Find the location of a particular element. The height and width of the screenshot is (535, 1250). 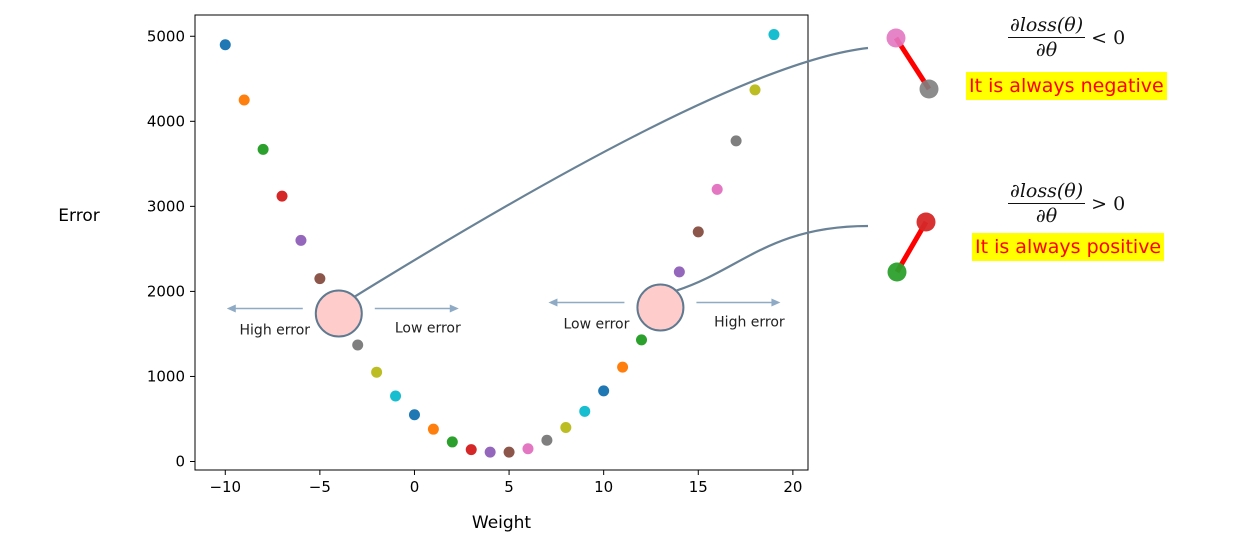

y-tick-label: 4000 is located at coordinates (166, 121).